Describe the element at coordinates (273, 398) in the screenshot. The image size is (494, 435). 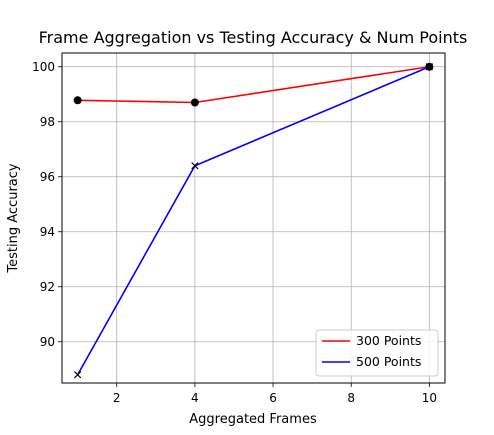
I see `x-tick-label: 6` at that location.